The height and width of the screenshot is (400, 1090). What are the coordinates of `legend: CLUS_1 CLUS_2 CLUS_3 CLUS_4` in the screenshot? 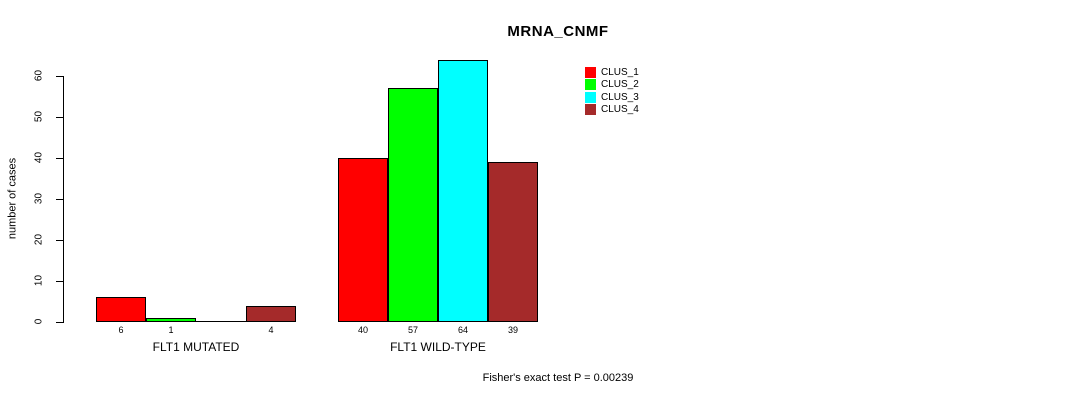 It's located at (612, 91).